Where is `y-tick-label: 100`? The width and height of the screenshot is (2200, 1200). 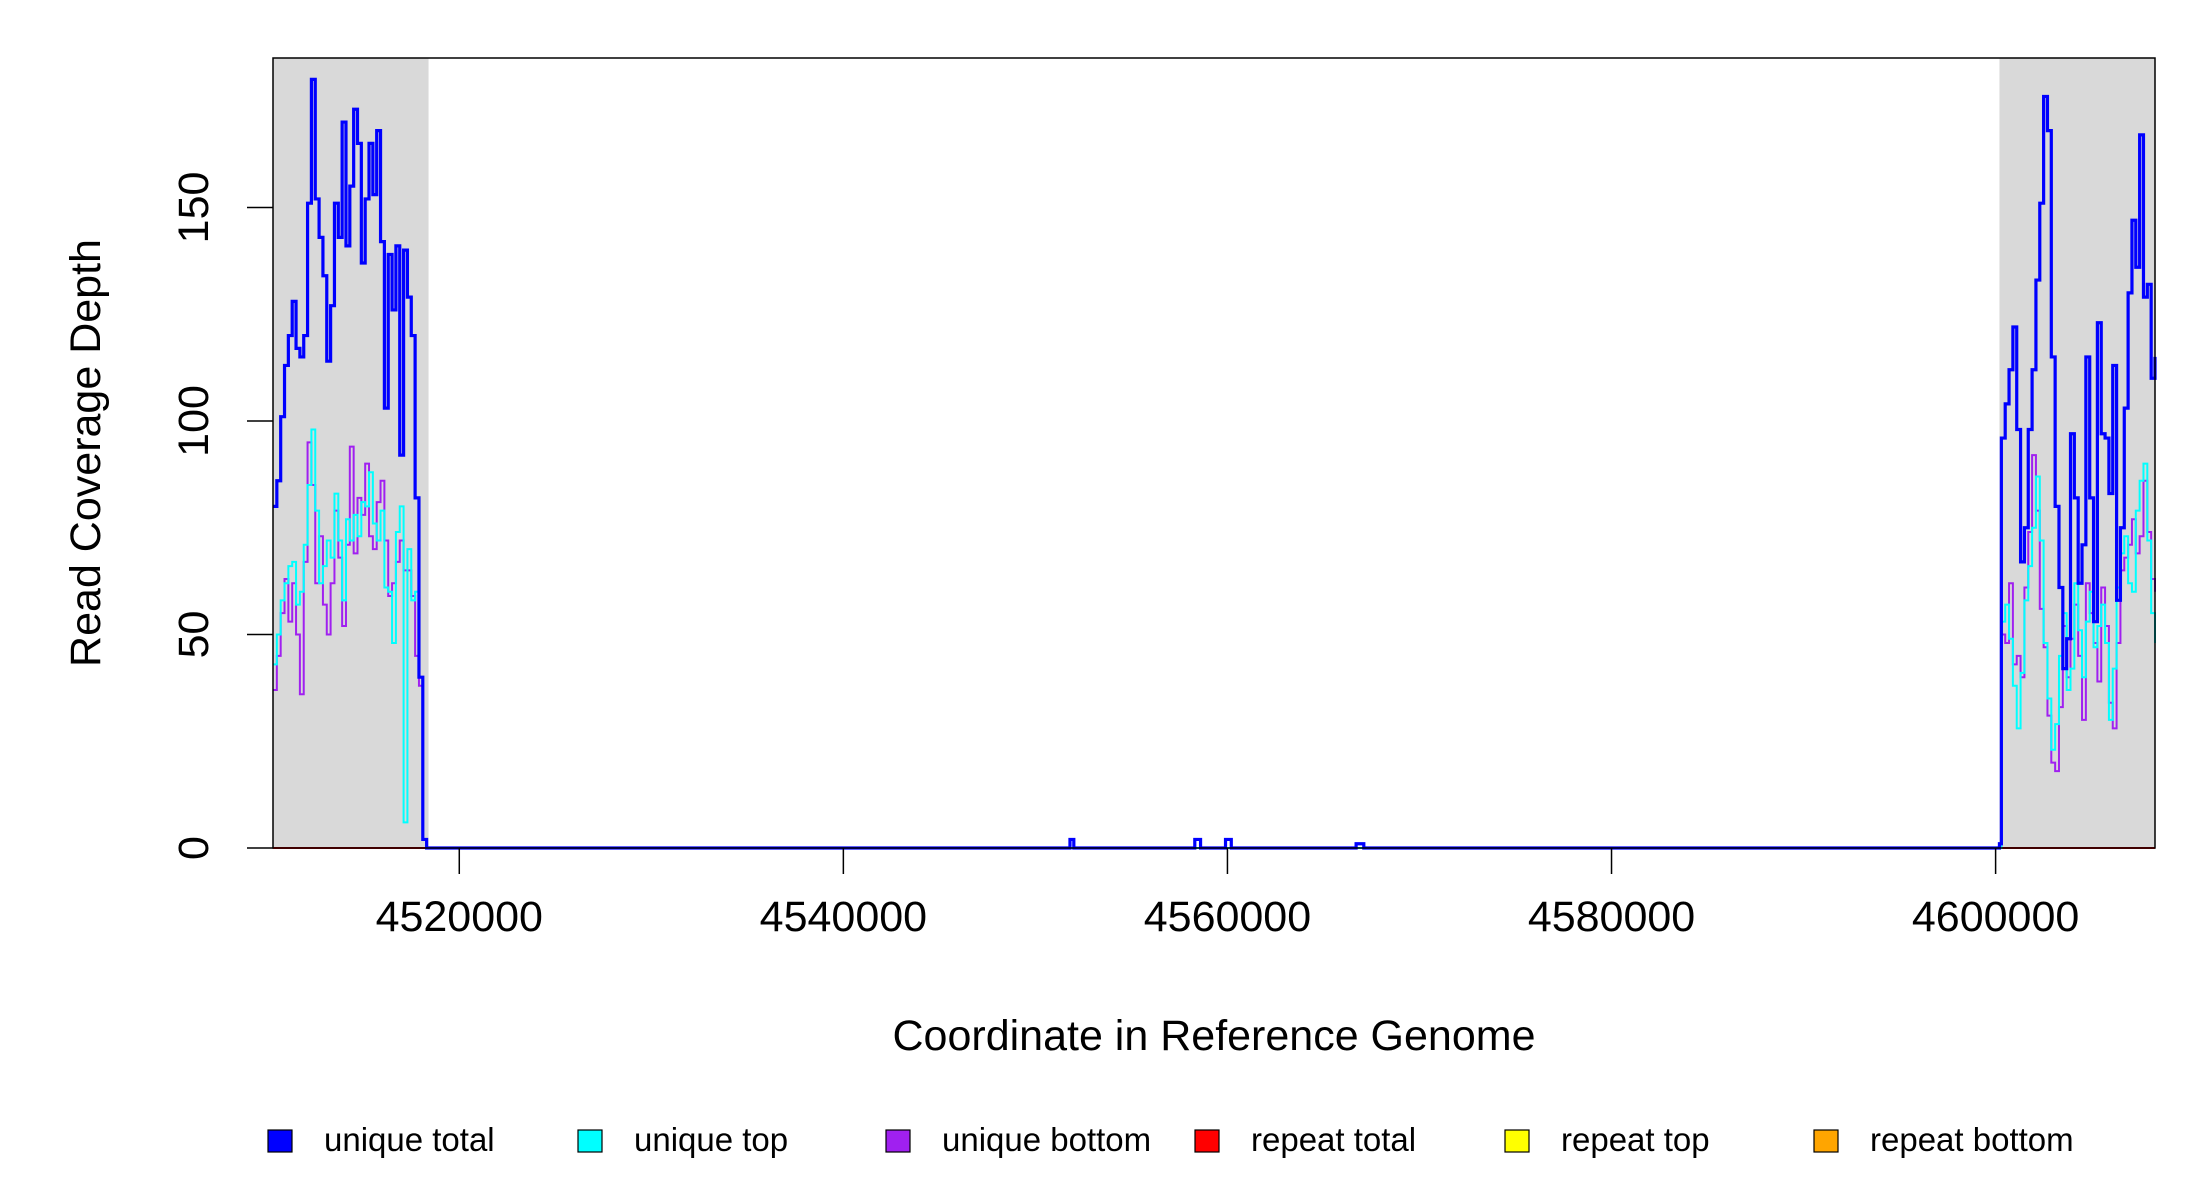
y-tick-label: 100 is located at coordinates (194, 421).